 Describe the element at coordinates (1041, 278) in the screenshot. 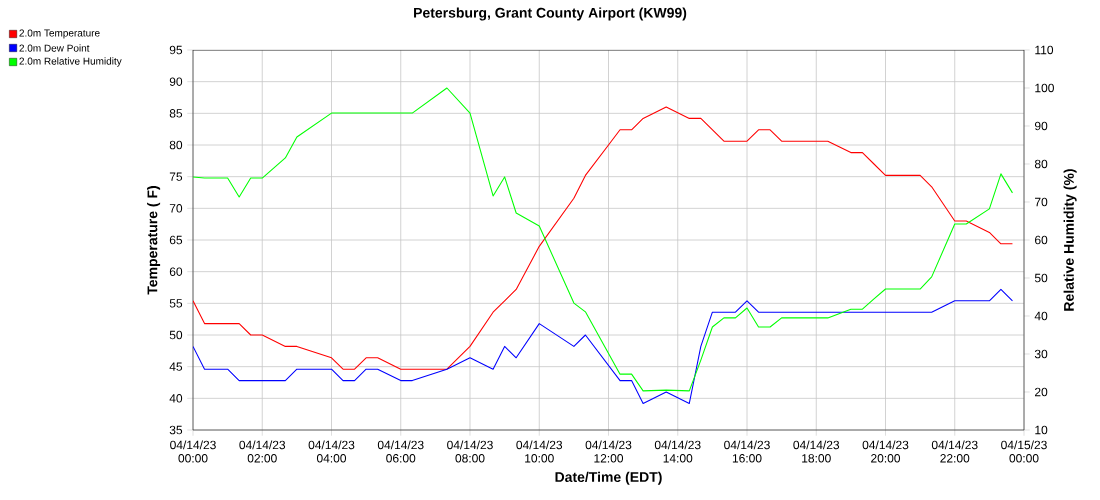

I see `y2-tick-label: 50` at that location.